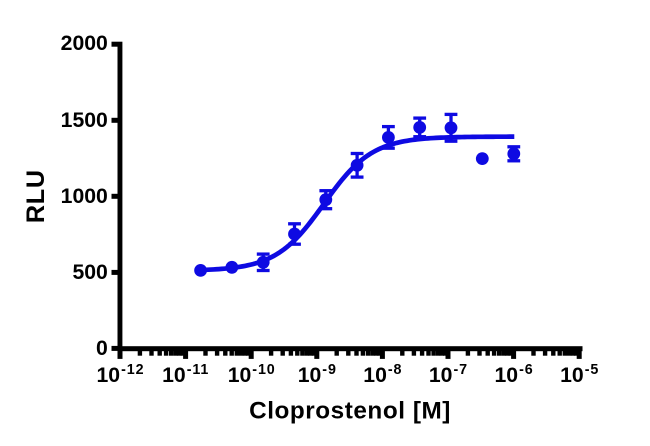 Image resolution: width=650 pixels, height=446 pixels. What do you see at coordinates (84, 43) in the screenshot?
I see `svg-text: 2000` at bounding box center [84, 43].